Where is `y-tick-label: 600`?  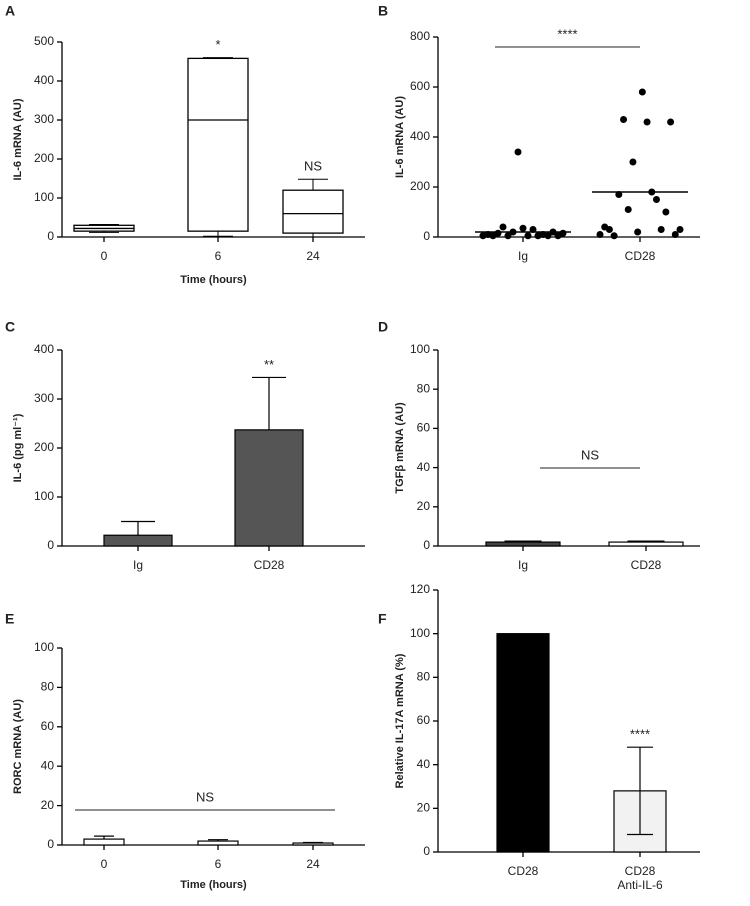 y-tick-label: 600 is located at coordinates (420, 86).